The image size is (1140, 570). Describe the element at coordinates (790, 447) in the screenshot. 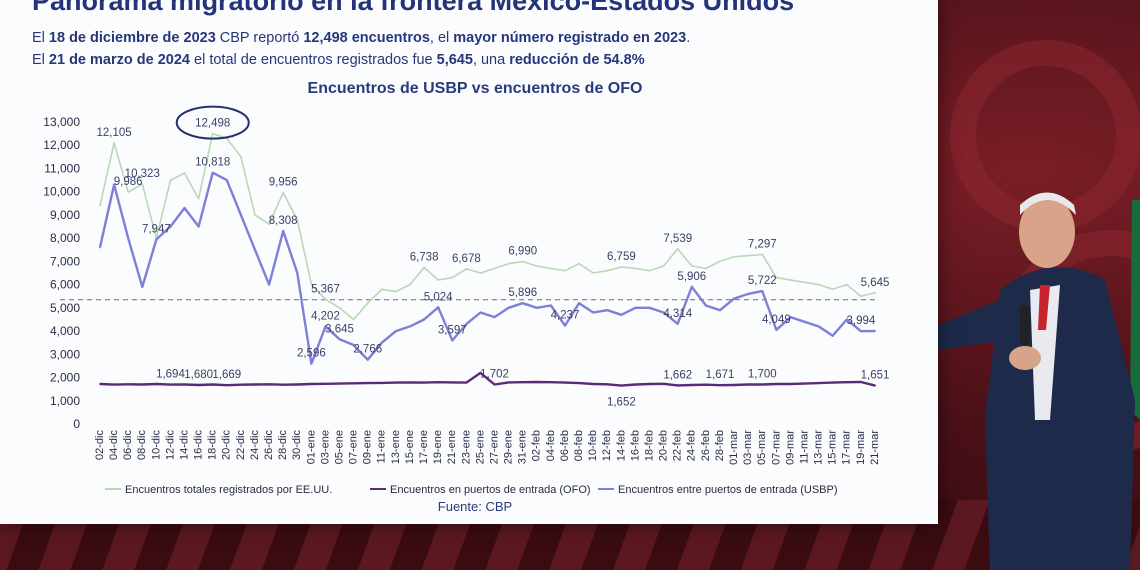

I see `x-tick-label: 09-mar` at that location.